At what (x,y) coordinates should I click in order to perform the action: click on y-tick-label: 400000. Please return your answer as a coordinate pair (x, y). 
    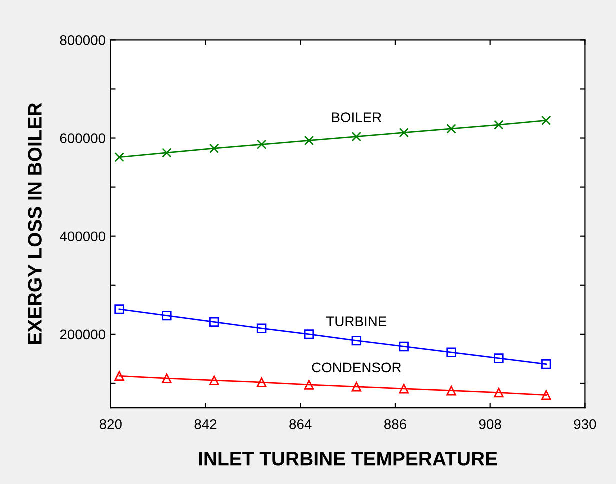
    Looking at the image, I should click on (83, 237).